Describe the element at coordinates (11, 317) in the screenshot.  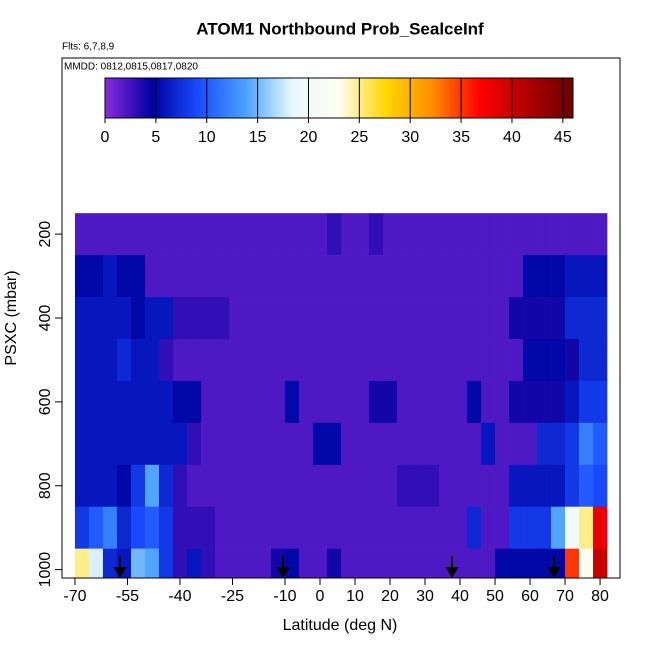
I see `y-axis-label: PSXC (mbar)` at that location.